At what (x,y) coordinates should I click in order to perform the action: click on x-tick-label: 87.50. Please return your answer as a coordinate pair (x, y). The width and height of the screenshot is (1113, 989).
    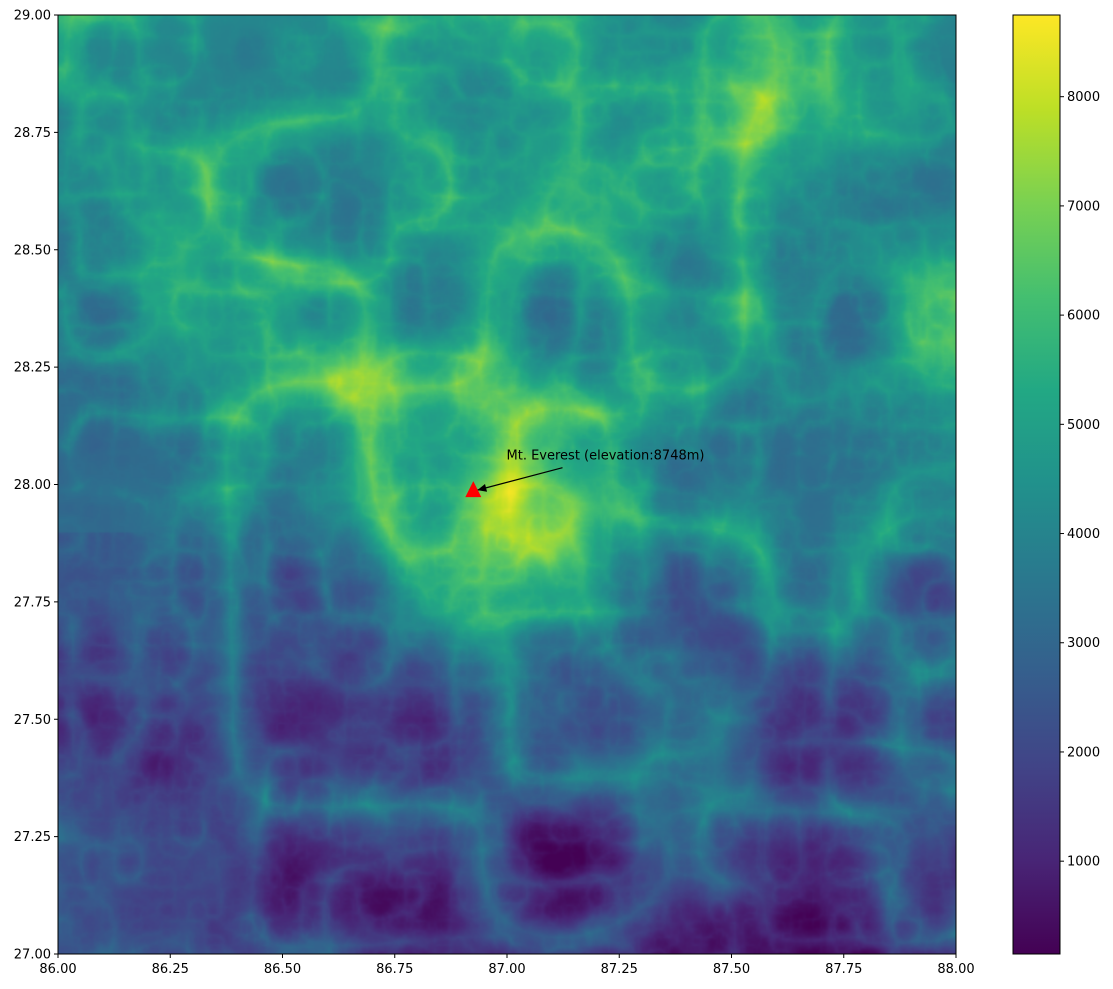
    Looking at the image, I should click on (731, 969).